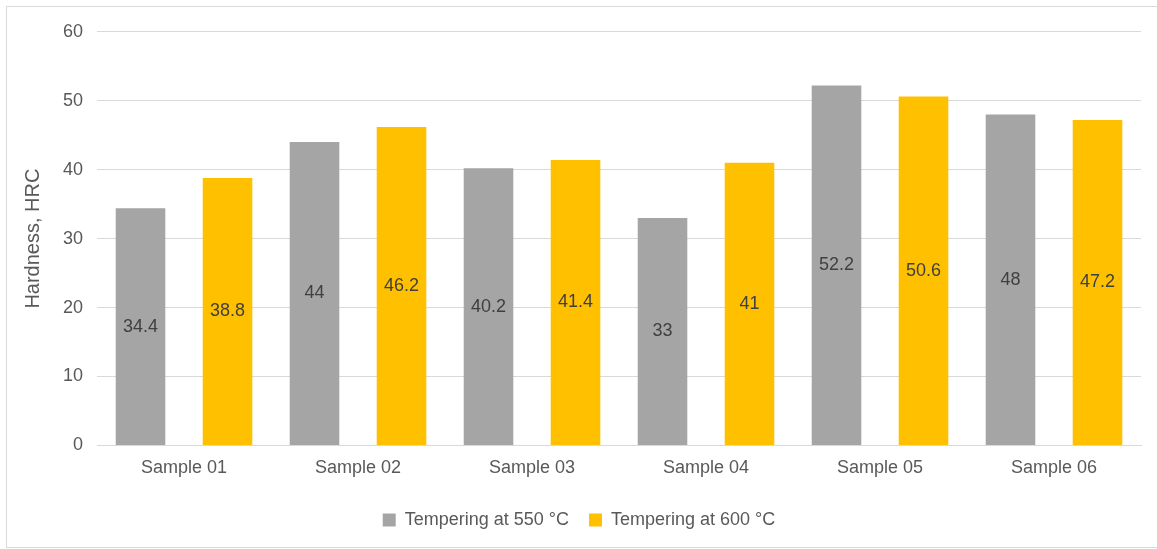  What do you see at coordinates (31, 238) in the screenshot?
I see `y-axis-title: Hardness, HRC` at bounding box center [31, 238].